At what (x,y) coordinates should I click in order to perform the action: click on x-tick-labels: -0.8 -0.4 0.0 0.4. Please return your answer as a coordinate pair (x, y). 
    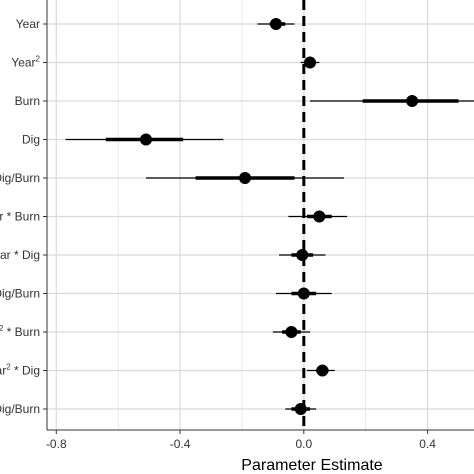
    Looking at the image, I should click on (241, 444).